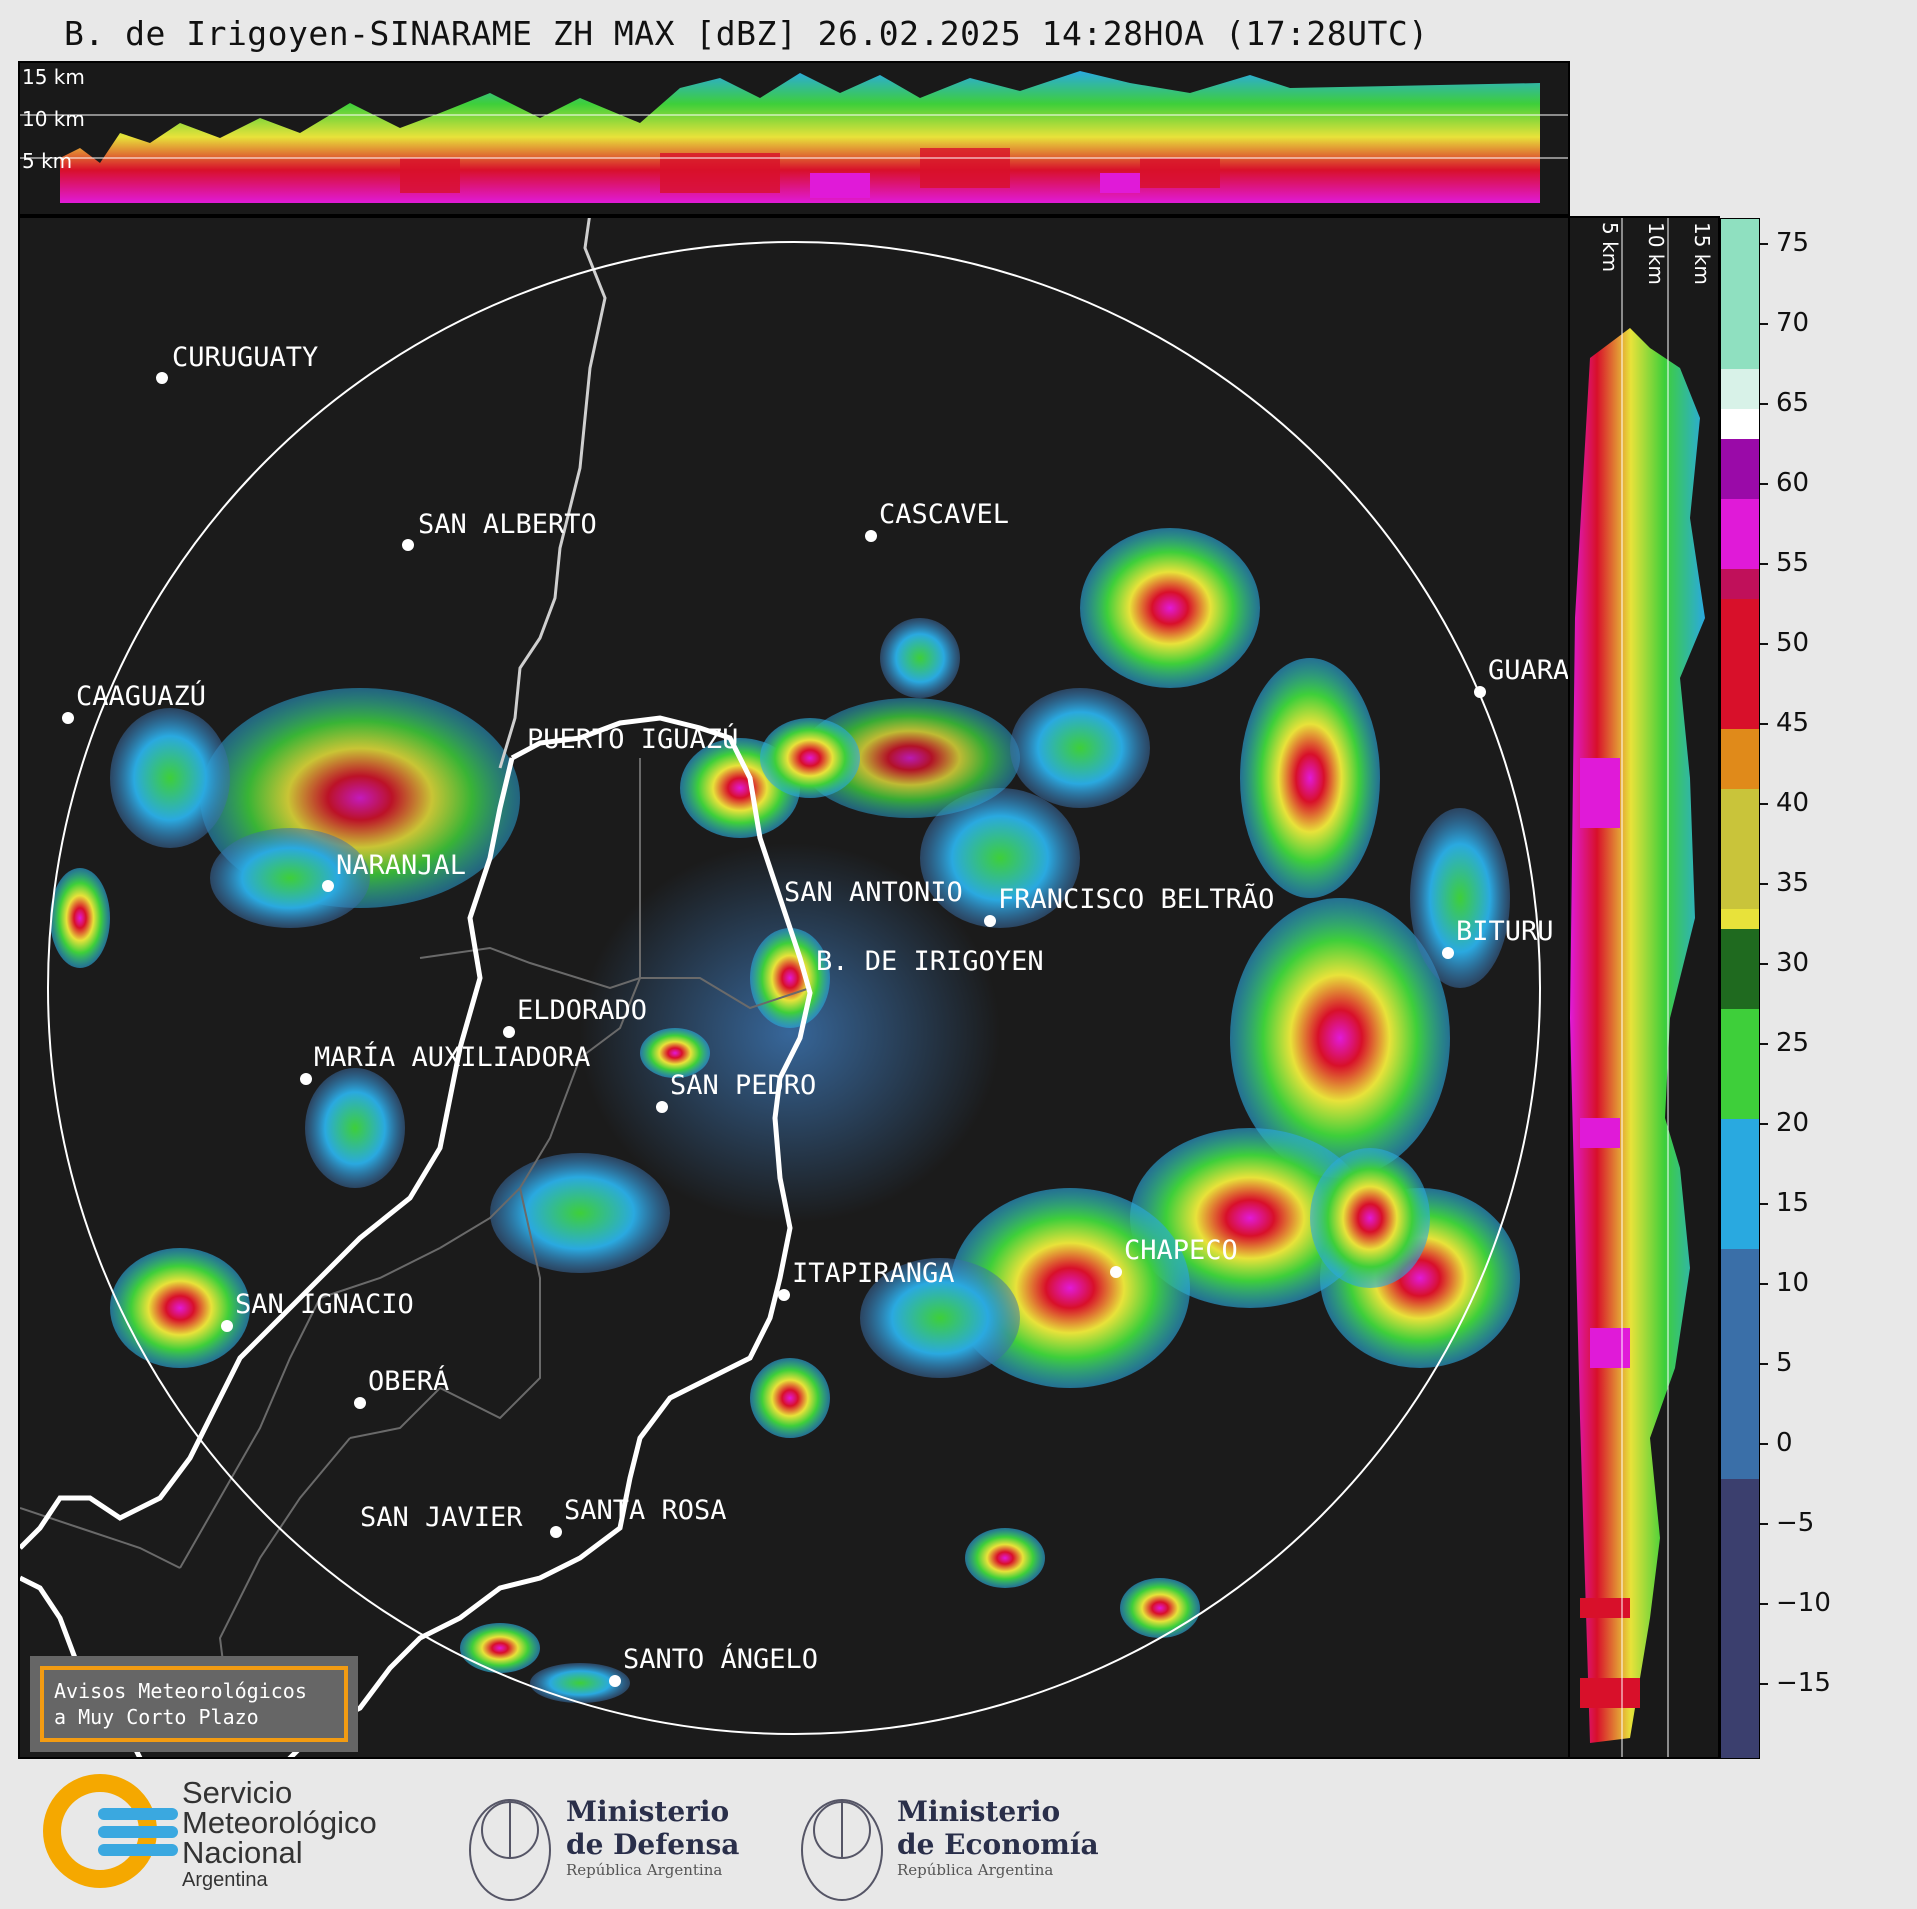  I want to click on warning-line-1: Avisos Meteorológicos, so click(180, 1691).